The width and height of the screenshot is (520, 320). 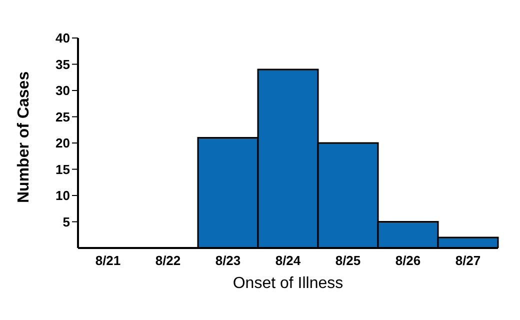 What do you see at coordinates (168, 260) in the screenshot?
I see `x-tick-label: 8/22` at bounding box center [168, 260].